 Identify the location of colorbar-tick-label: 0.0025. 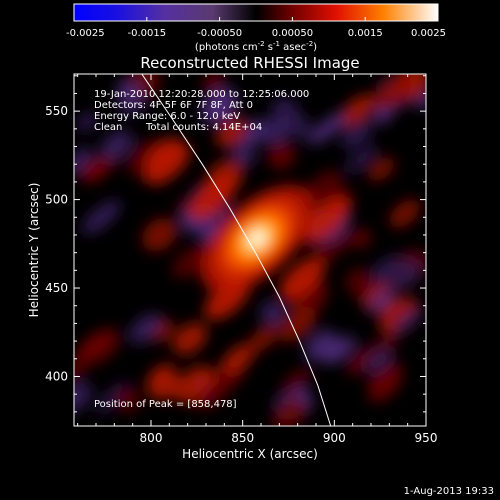
(428, 33).